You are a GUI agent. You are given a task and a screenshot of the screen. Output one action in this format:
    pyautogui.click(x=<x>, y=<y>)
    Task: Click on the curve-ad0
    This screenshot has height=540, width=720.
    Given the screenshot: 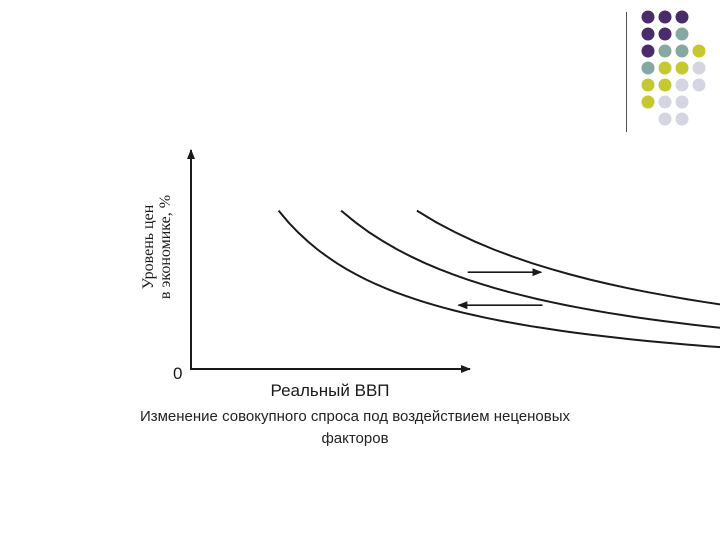 What is the action you would take?
    pyautogui.click(x=530, y=269)
    